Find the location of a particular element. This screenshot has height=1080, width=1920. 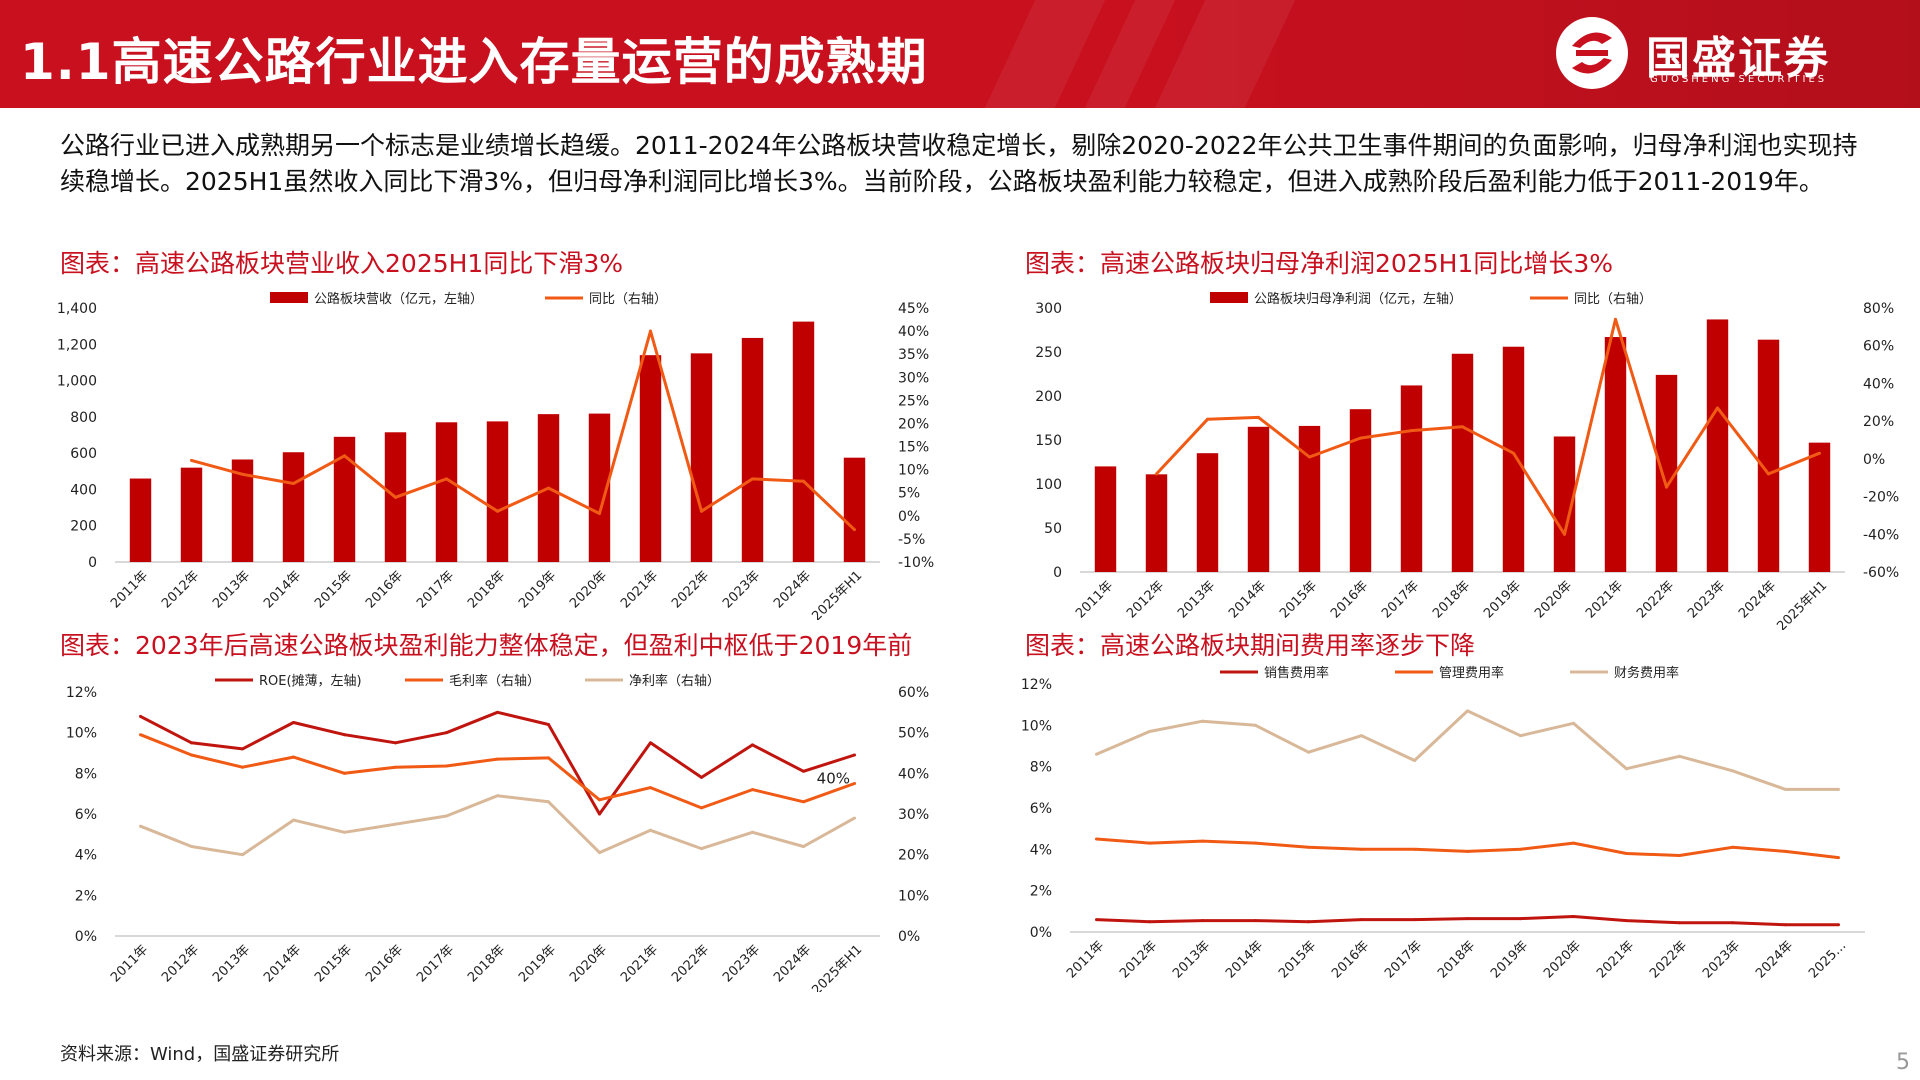

y-right-tick-label: 40% is located at coordinates (913, 332).